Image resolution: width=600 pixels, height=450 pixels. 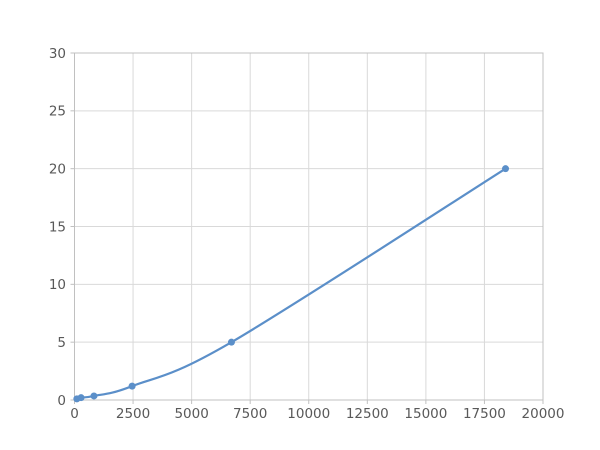 What do you see at coordinates (484, 414) in the screenshot?
I see `x-axis-tick-label: 17500` at bounding box center [484, 414].